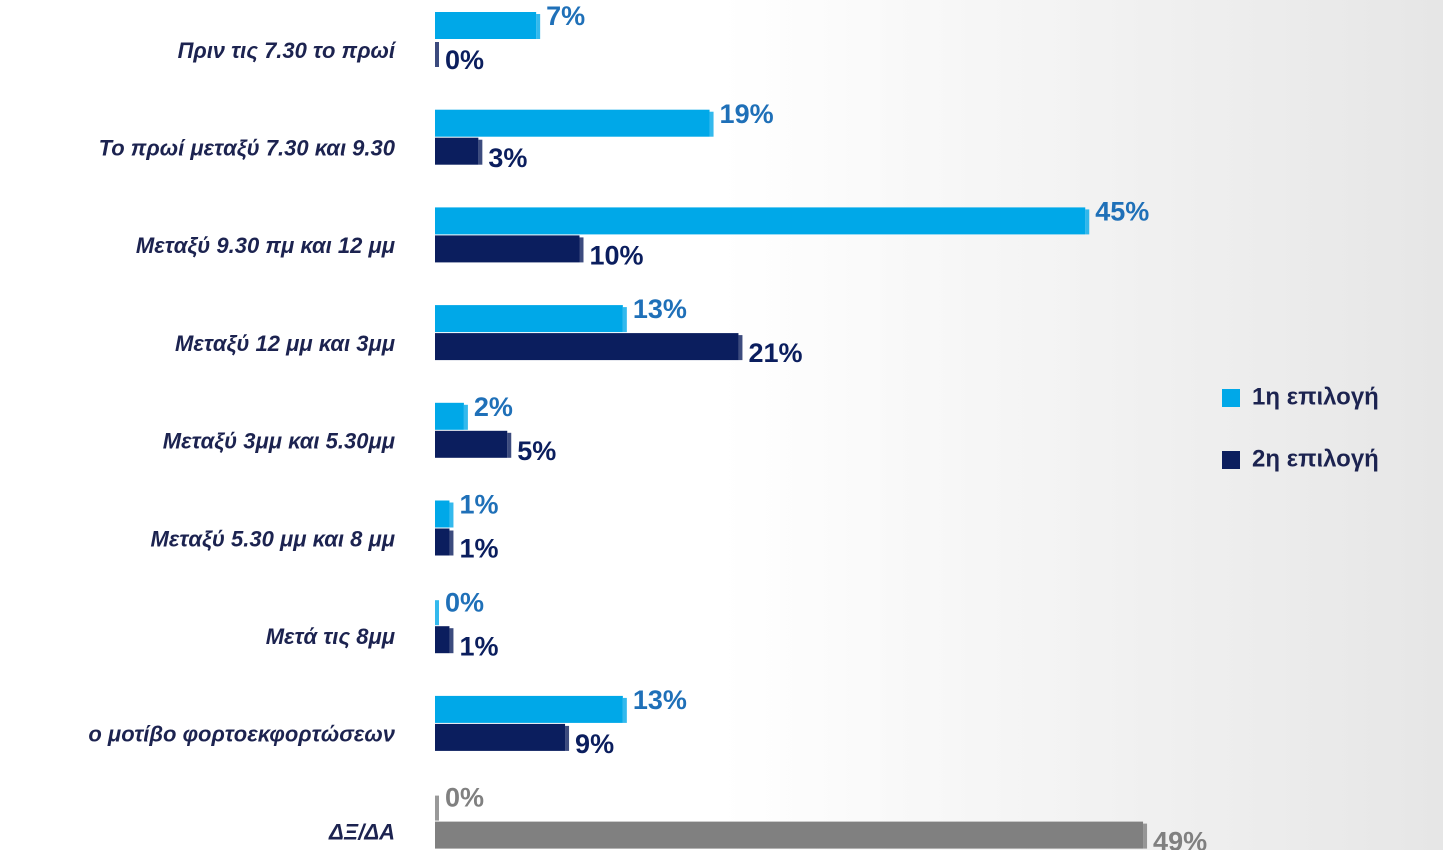 This screenshot has width=1443, height=850. What do you see at coordinates (330, 636) in the screenshot?
I see `category-label: Μετά τις 8μμ` at bounding box center [330, 636].